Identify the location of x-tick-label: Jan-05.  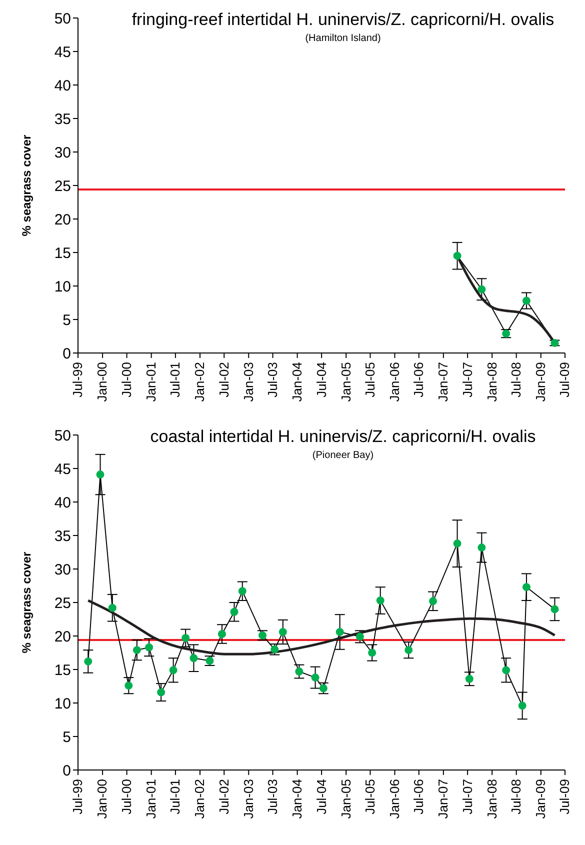
(346, 799).